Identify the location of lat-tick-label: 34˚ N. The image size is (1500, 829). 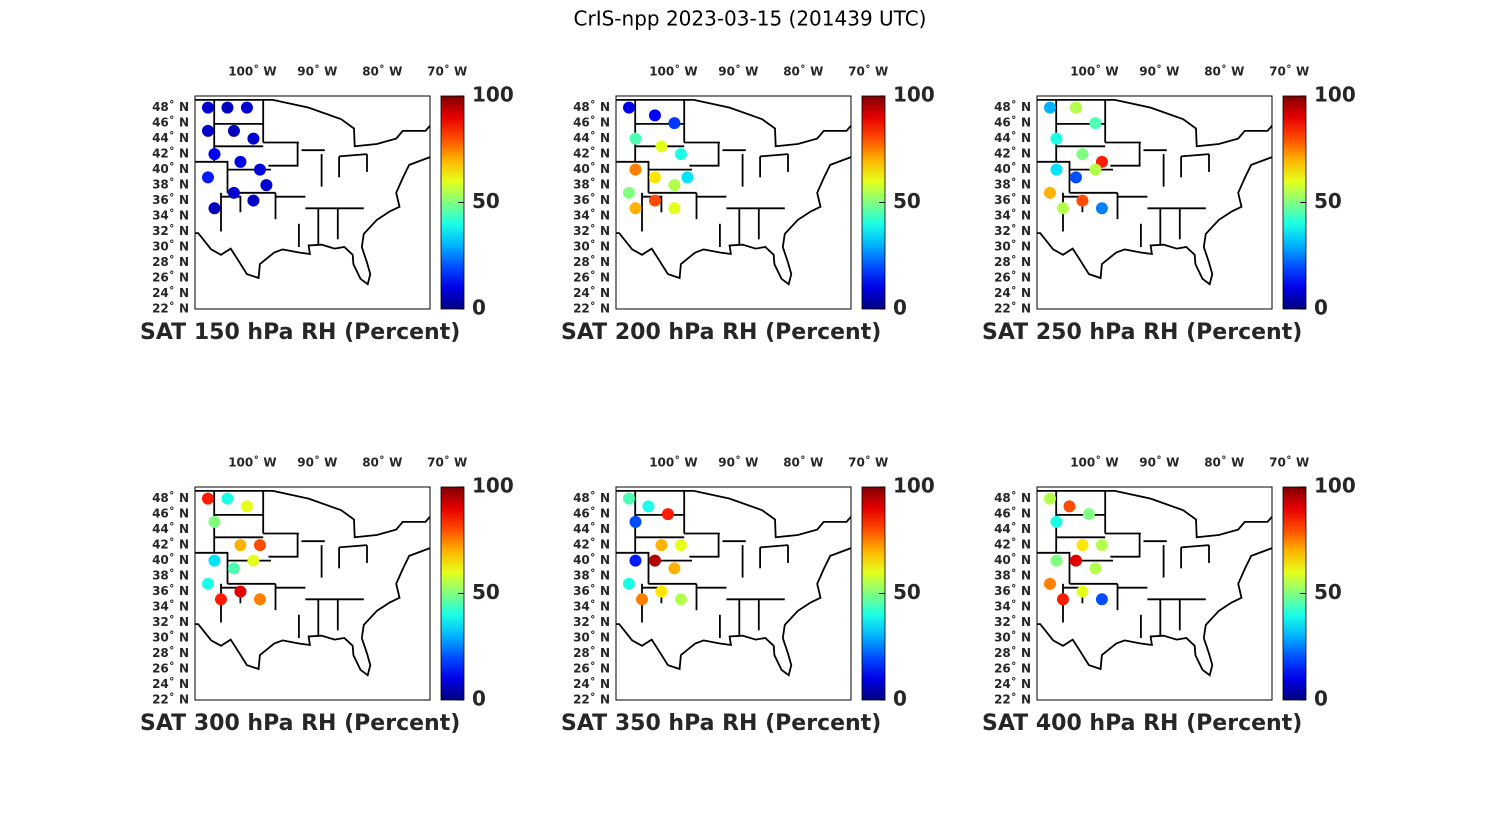
(591, 215).